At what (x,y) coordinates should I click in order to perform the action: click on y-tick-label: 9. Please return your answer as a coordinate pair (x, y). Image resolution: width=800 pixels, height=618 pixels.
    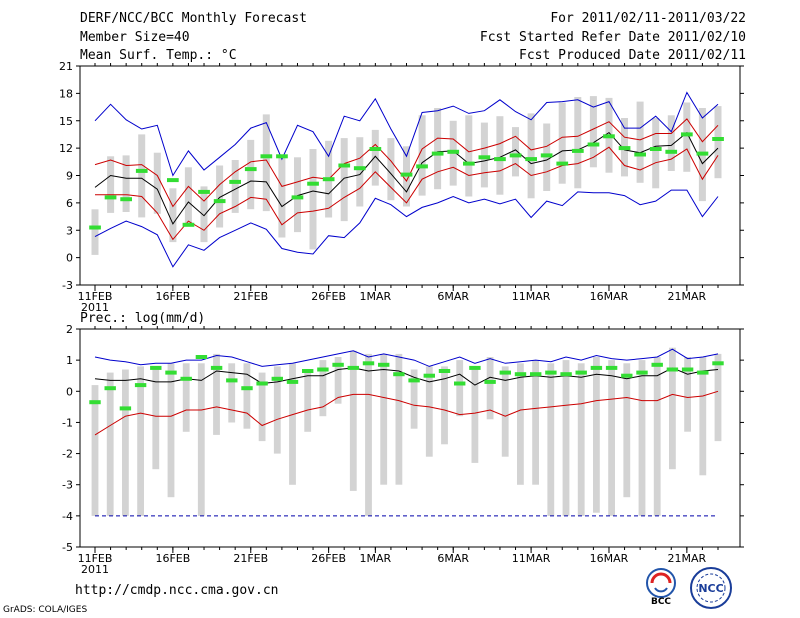
    Looking at the image, I should click on (69, 176).